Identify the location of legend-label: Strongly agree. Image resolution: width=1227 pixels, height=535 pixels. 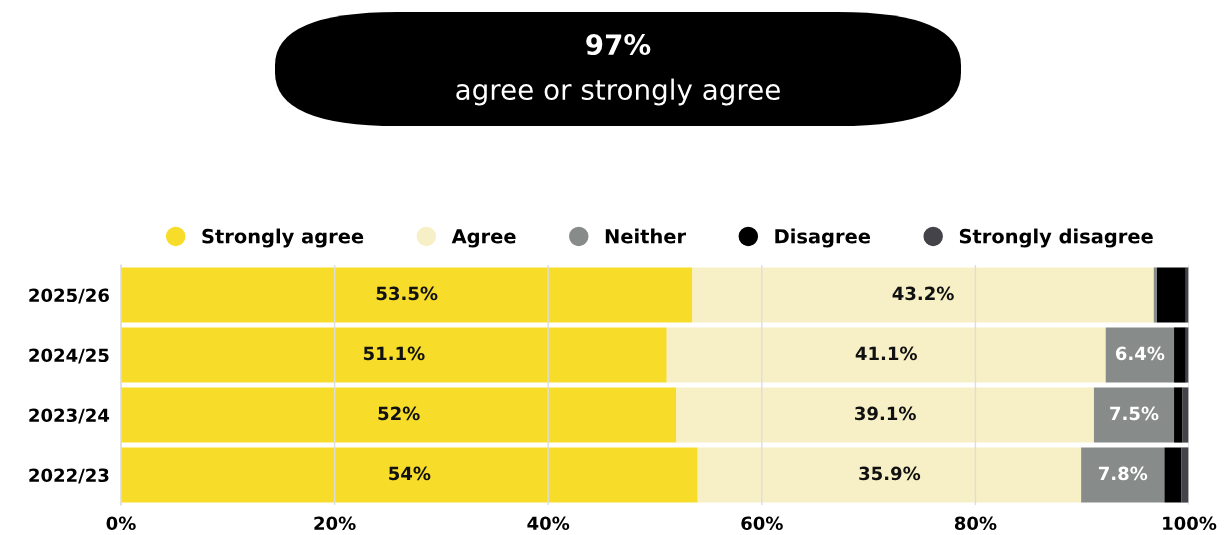
(283, 238).